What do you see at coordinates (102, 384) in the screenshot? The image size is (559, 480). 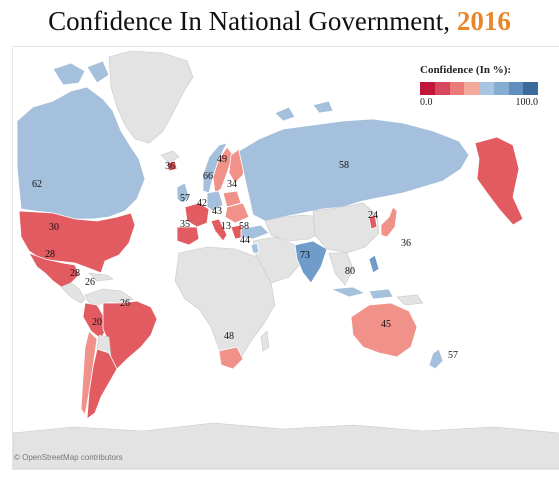 I see `region-argentina` at bounding box center [102, 384].